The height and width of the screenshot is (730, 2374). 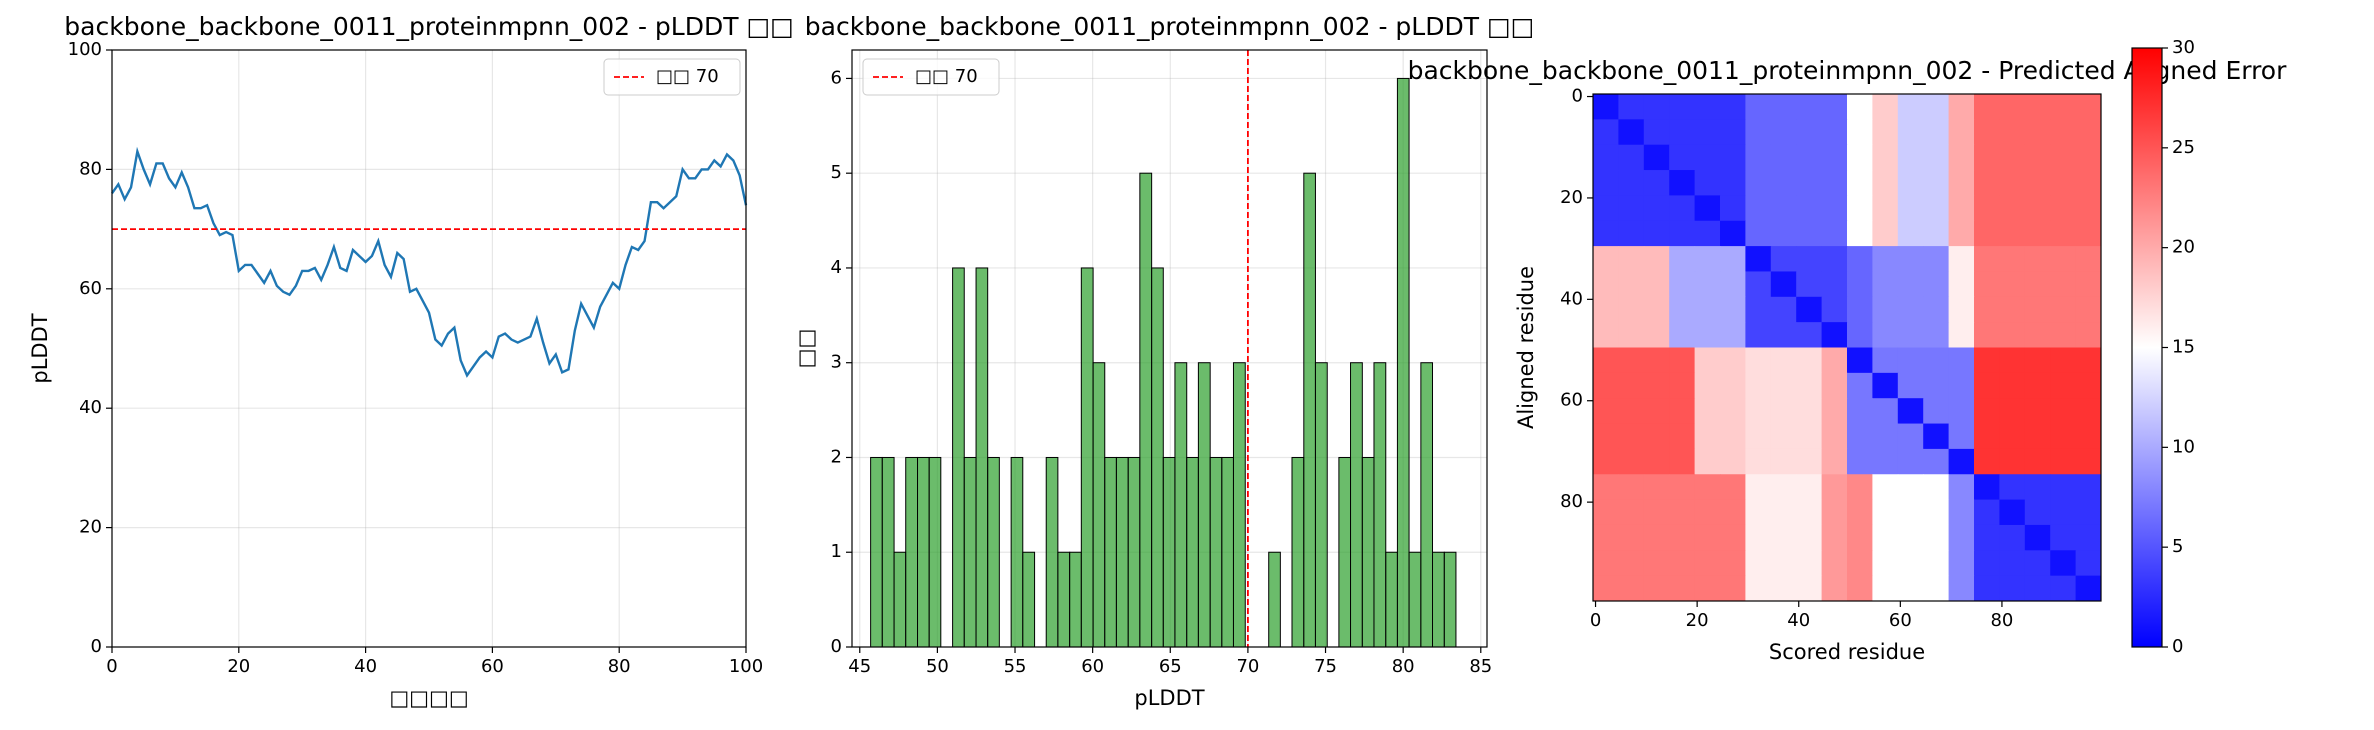 What do you see at coordinates (836, 77) in the screenshot?
I see `y-tick-label: 6` at bounding box center [836, 77].